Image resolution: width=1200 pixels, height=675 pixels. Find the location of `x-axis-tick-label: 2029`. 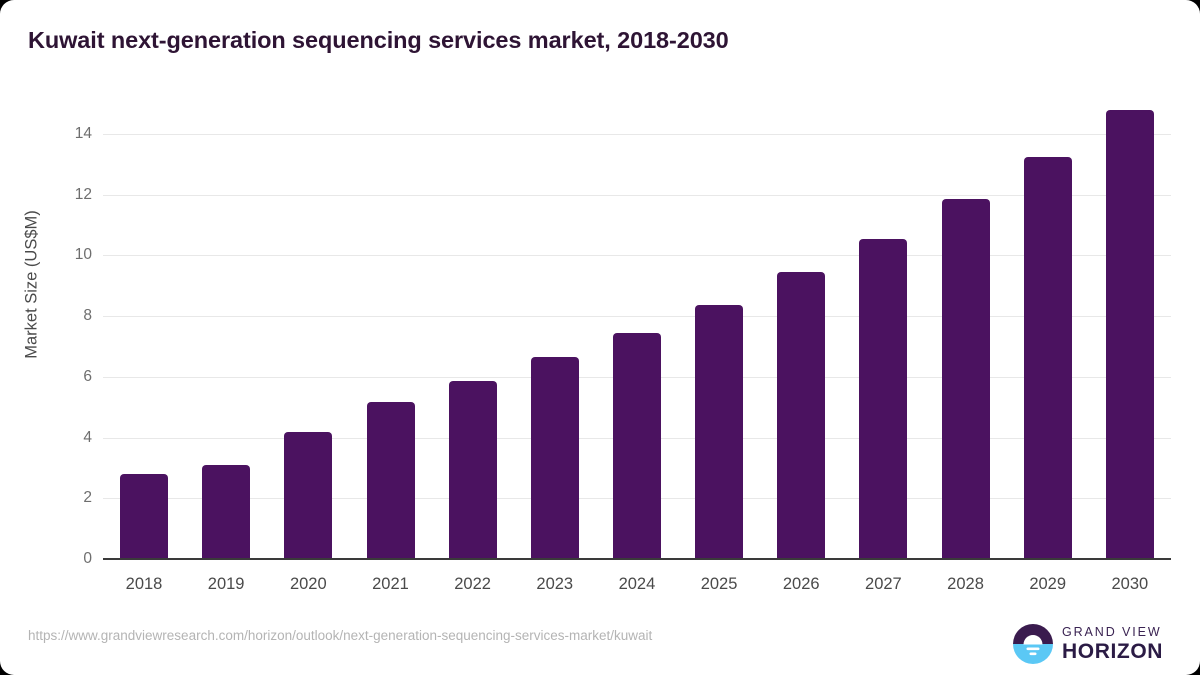

x-axis-tick-label: 2029 is located at coordinates (1048, 584).